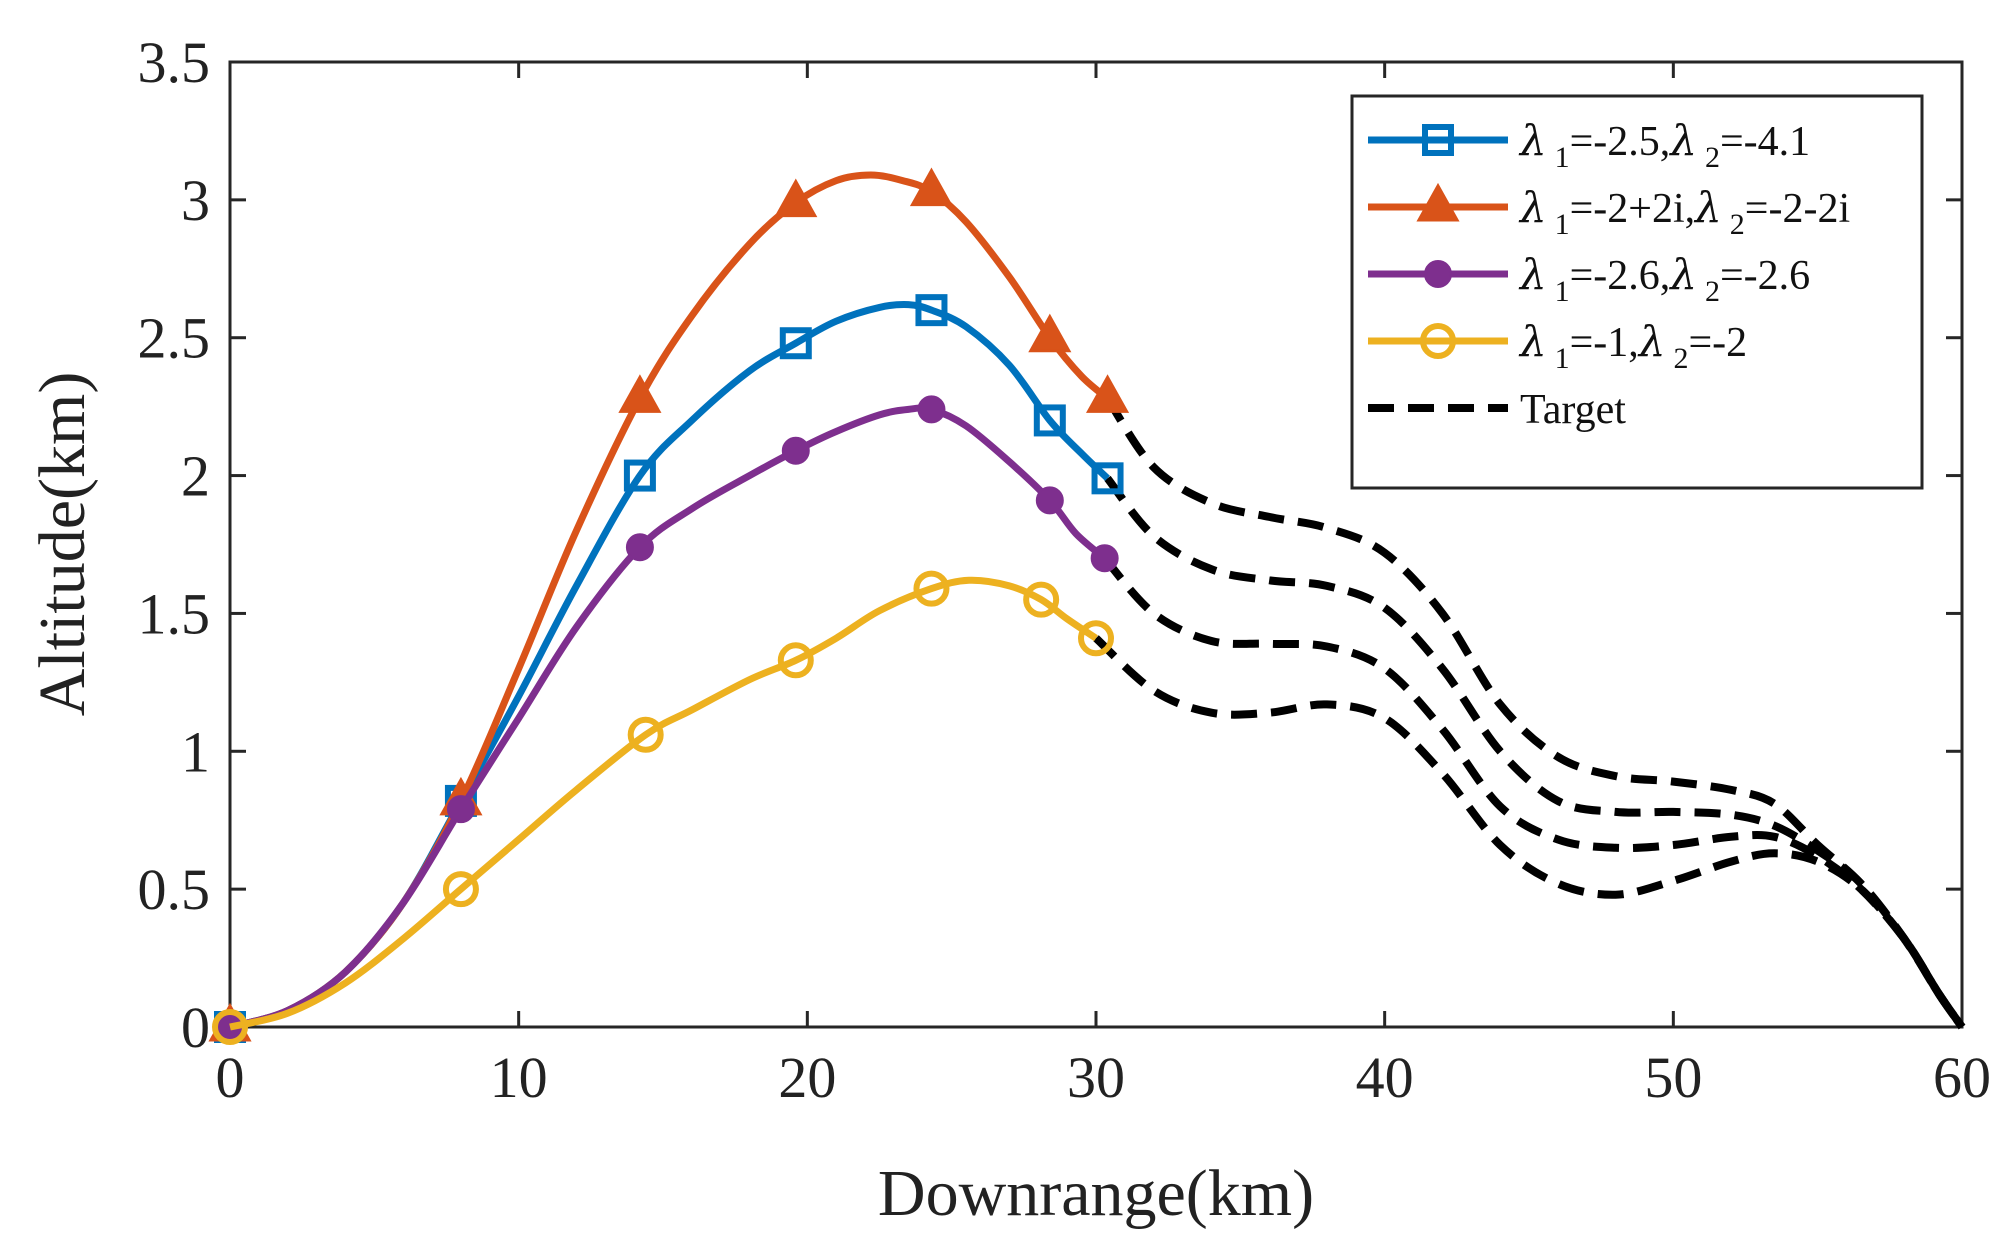  Describe the element at coordinates (807, 1077) in the screenshot. I see `x-tick-label: 20` at that location.